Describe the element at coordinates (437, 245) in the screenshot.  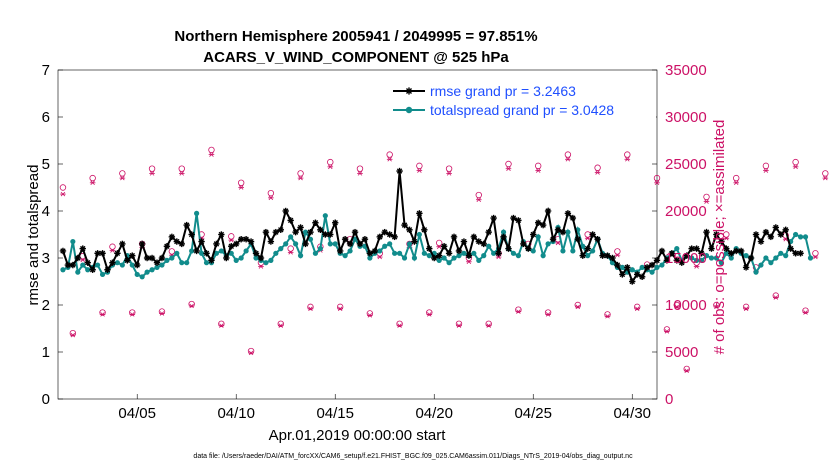
I see `totalspread-line` at that location.